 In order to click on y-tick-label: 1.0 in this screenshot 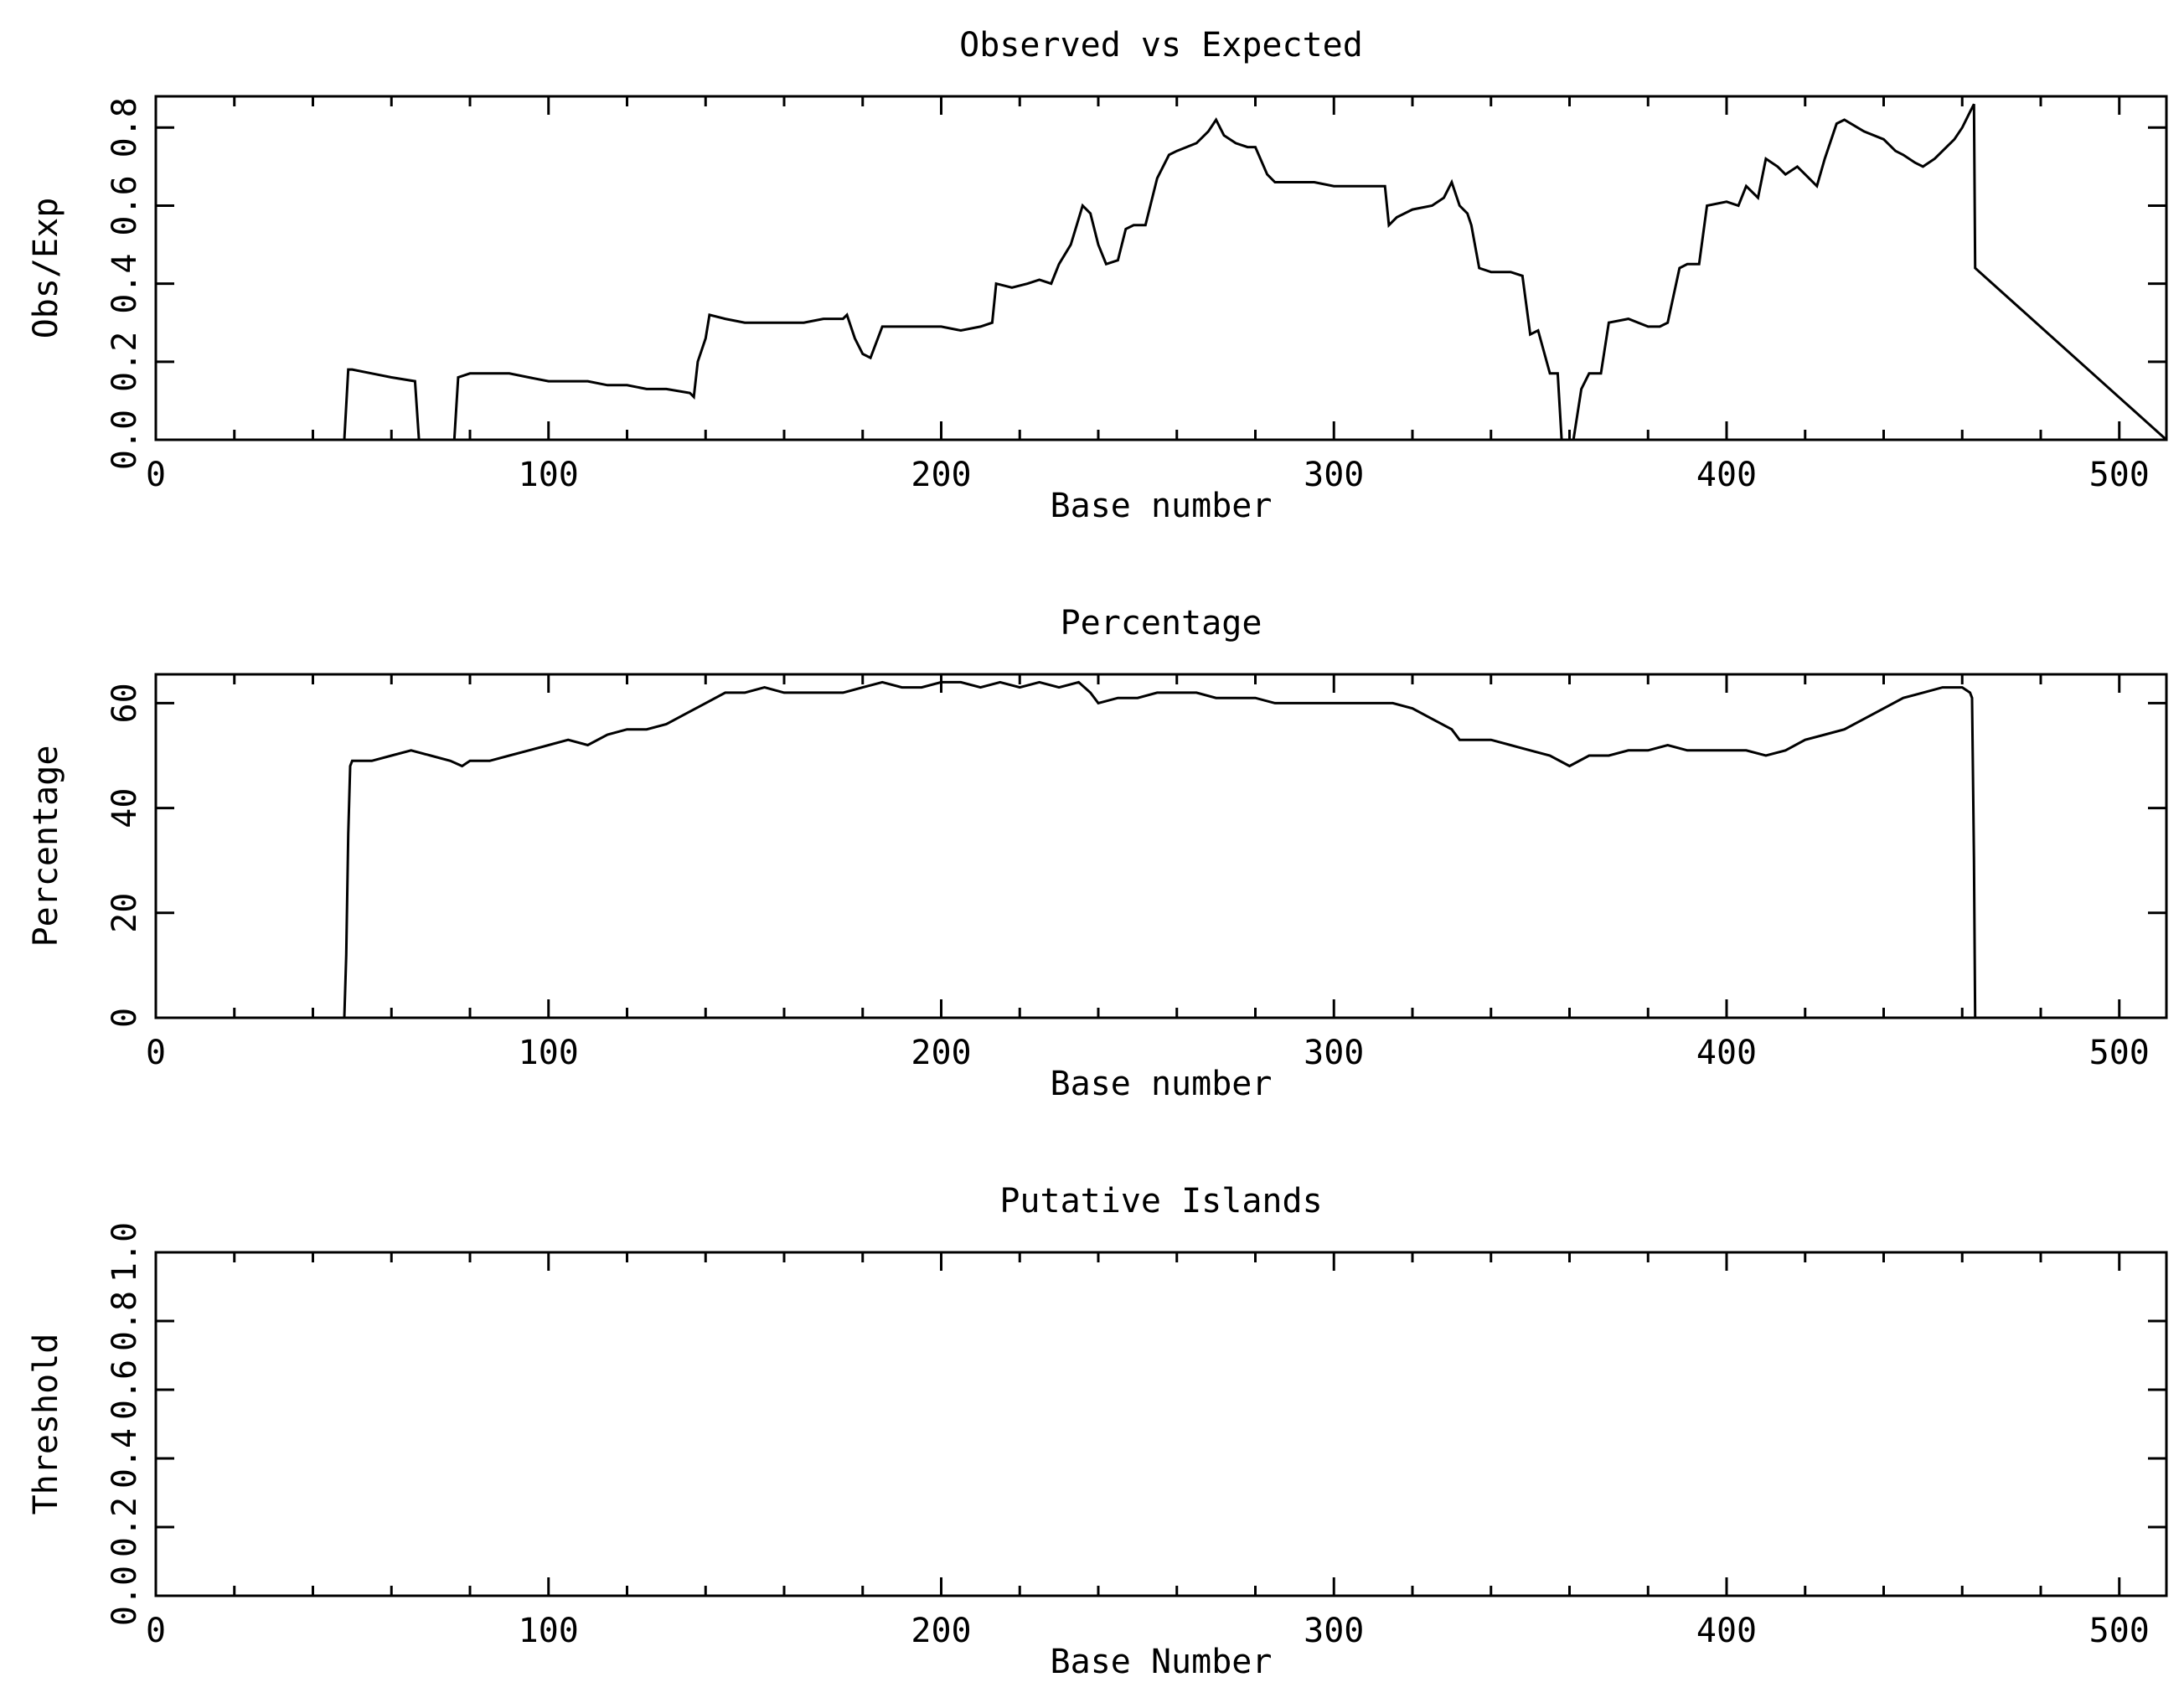, I will do `click(125, 1252)`.